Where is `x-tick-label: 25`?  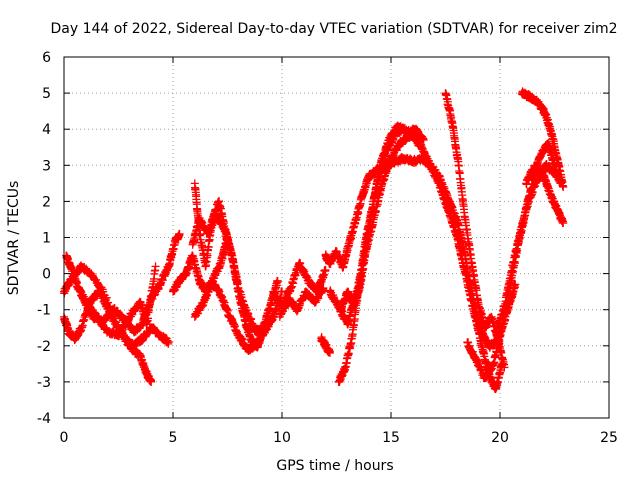 x-tick-label: 25 is located at coordinates (609, 438).